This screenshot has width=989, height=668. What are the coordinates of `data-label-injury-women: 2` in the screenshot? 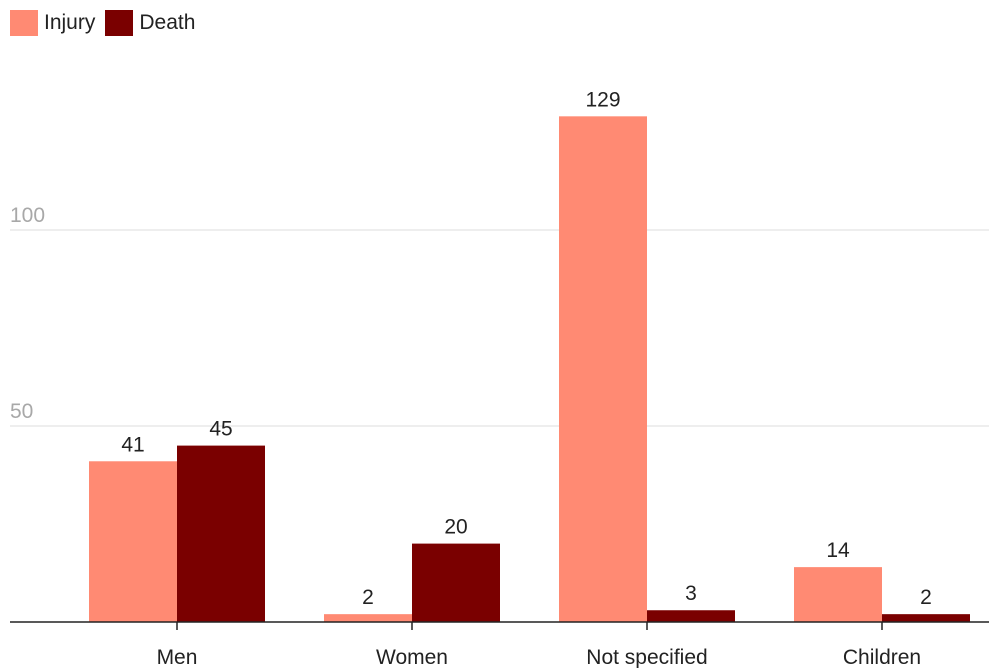 It's located at (368, 597).